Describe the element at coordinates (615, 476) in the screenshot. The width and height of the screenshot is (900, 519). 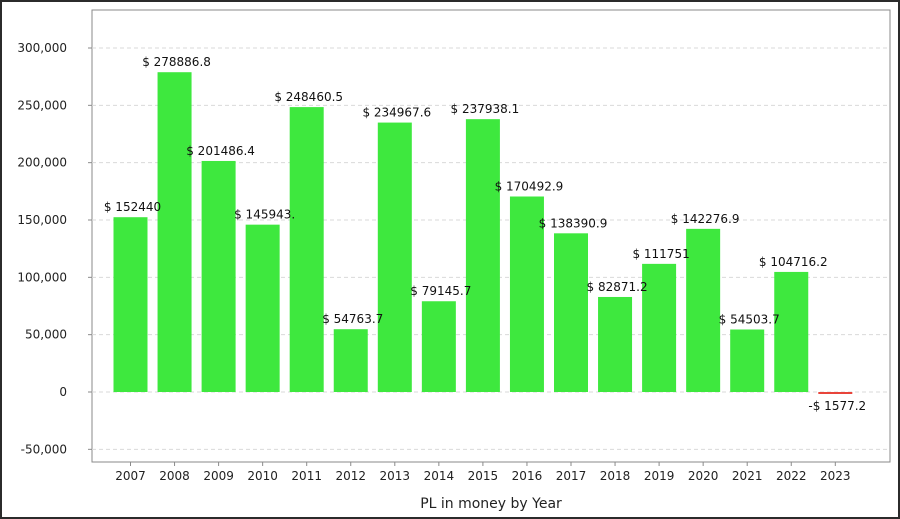
I see `x-tick-label: 2018` at that location.